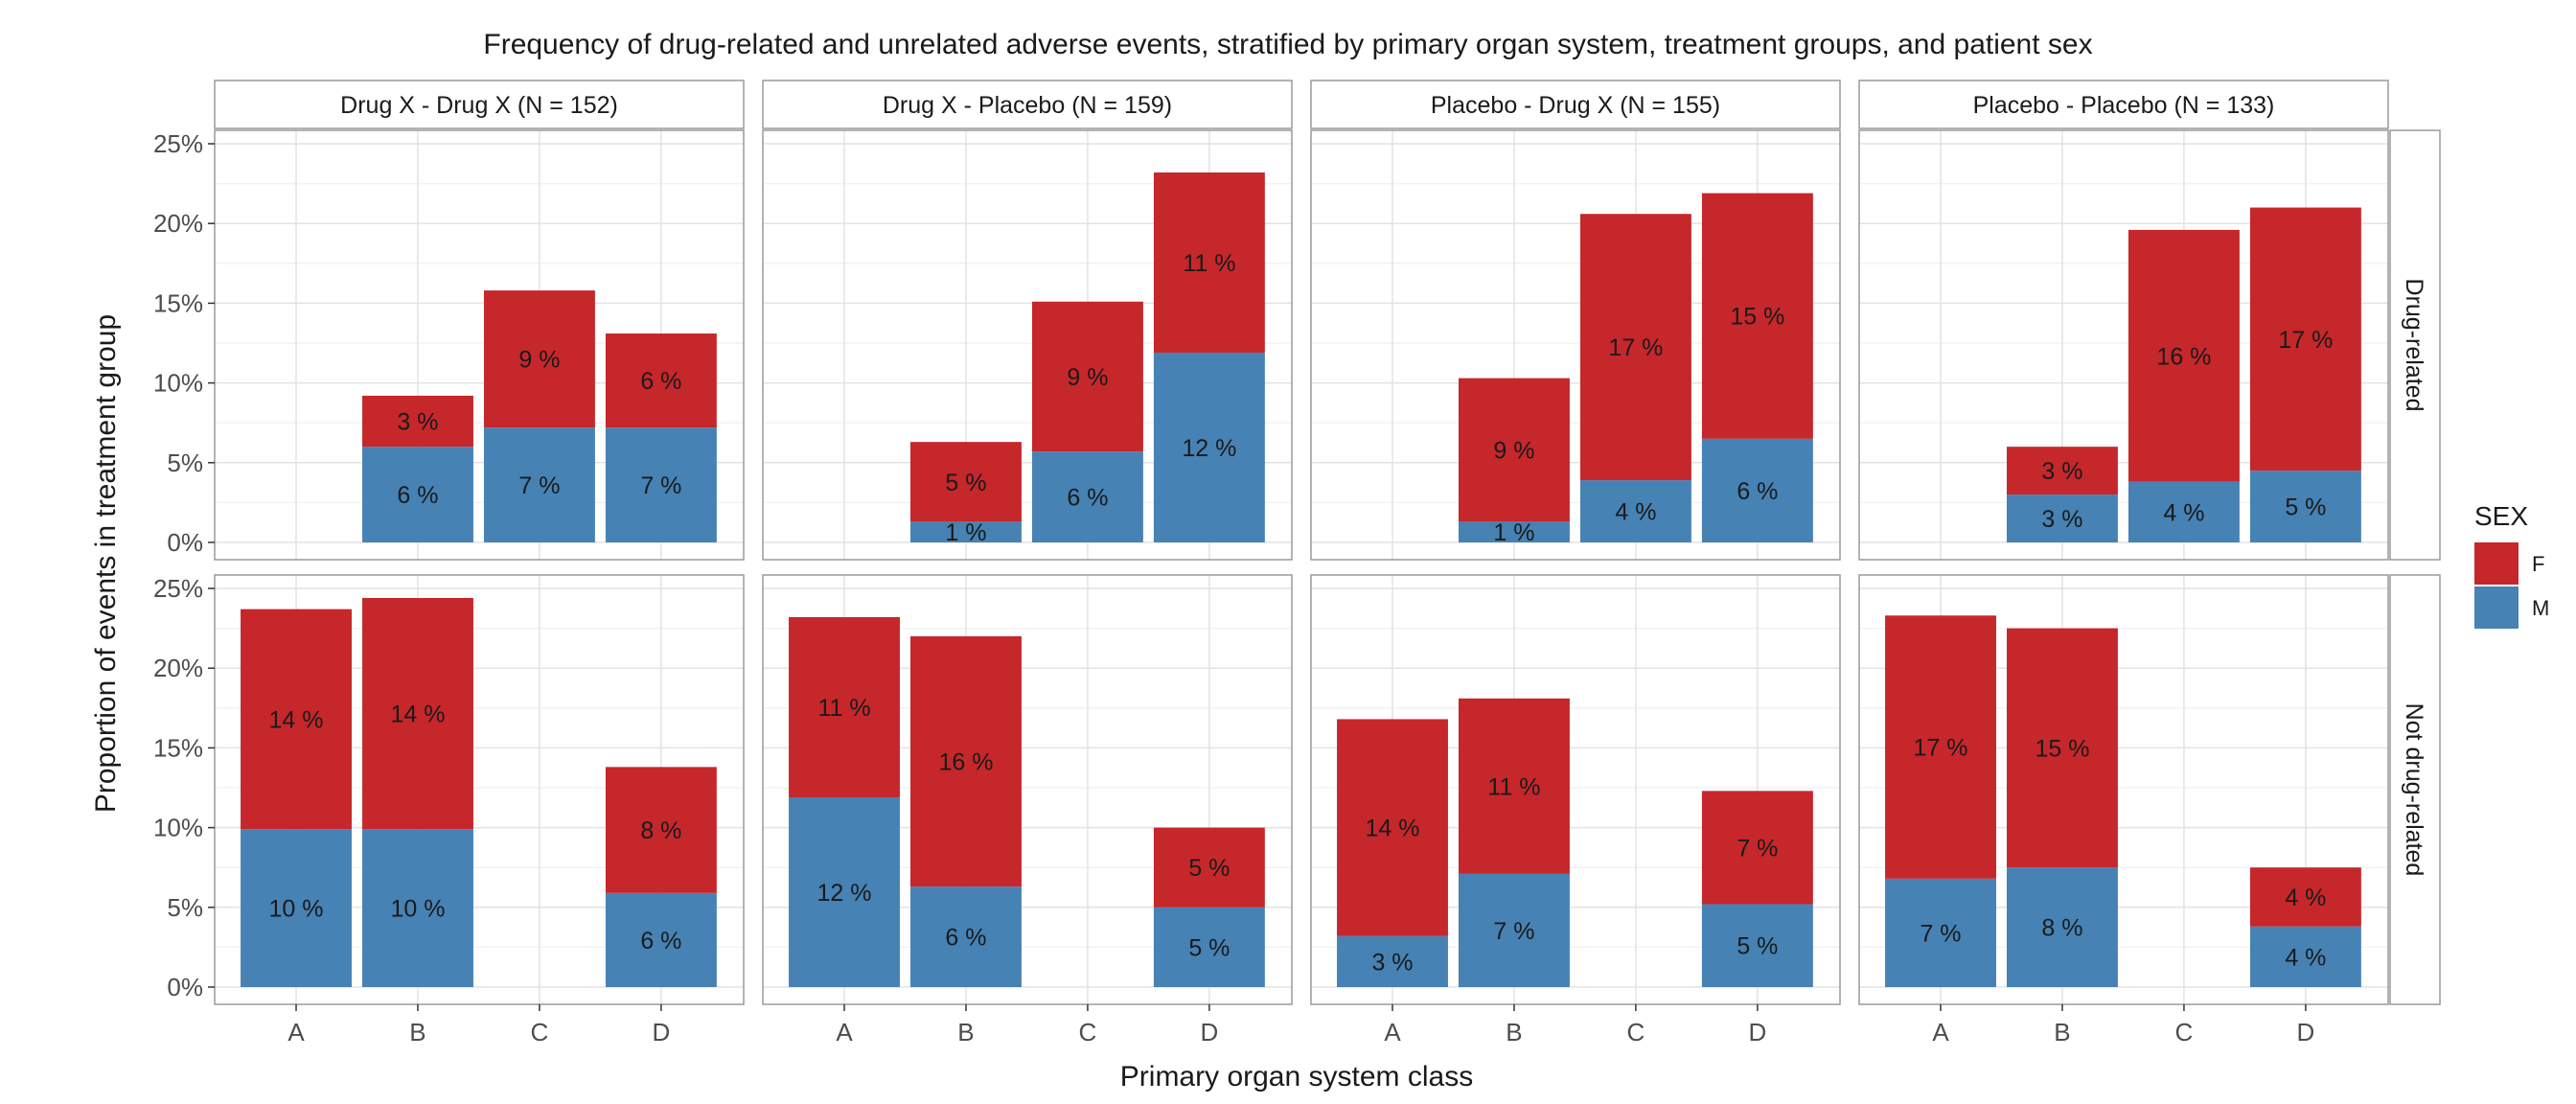 This screenshot has height=1104, width=2576. Describe the element at coordinates (1027, 789) in the screenshot. I see `panel-r2-c2: 12 % 11 % 6 % 16 % 5 % 5 %` at that location.